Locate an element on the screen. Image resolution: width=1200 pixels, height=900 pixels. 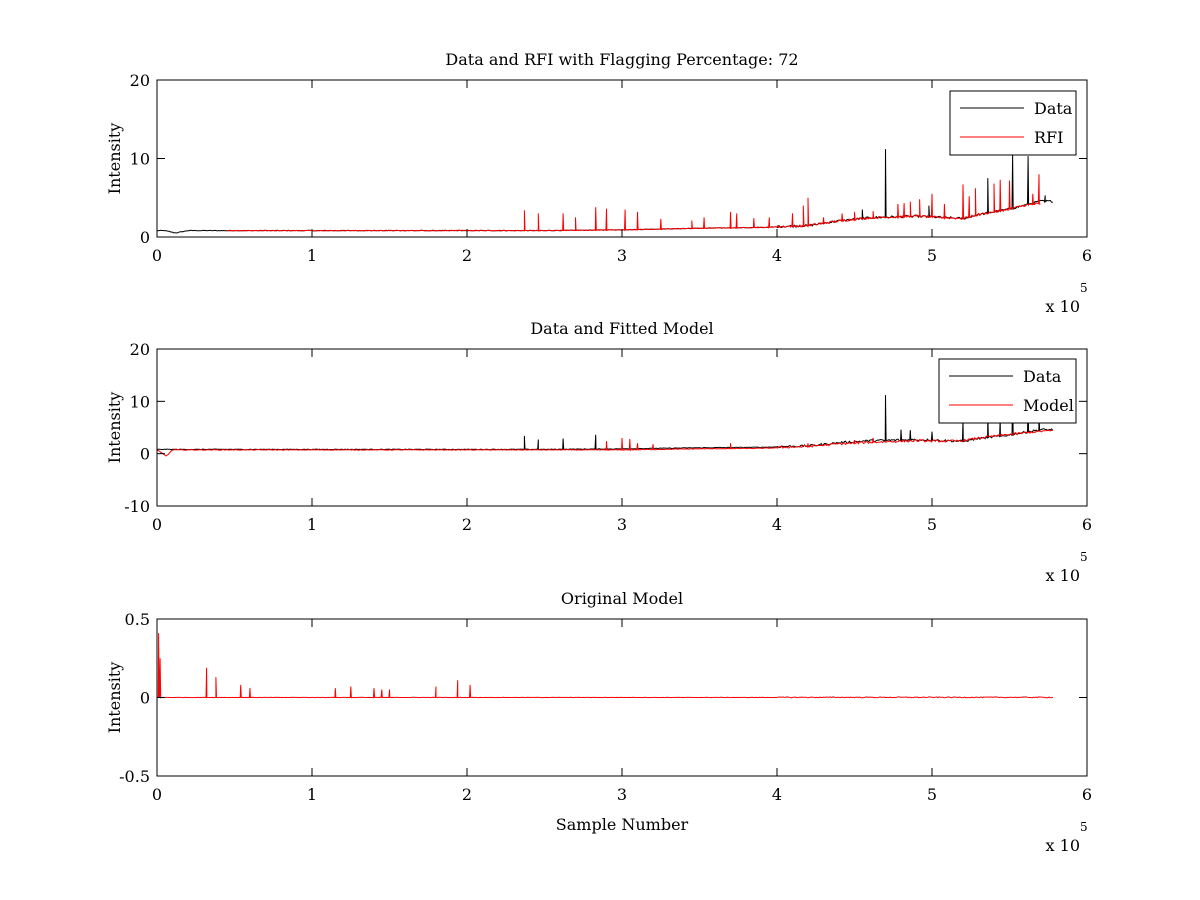
y-tick-label: -10 is located at coordinates (137, 506).